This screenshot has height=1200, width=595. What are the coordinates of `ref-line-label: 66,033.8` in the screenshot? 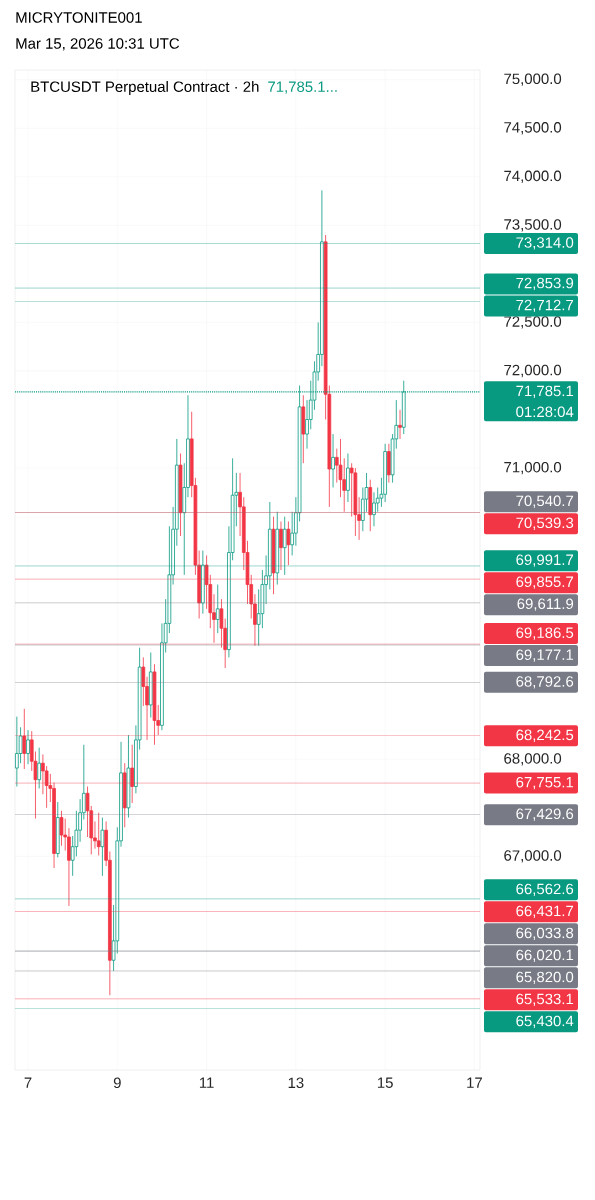 It's located at (545, 933).